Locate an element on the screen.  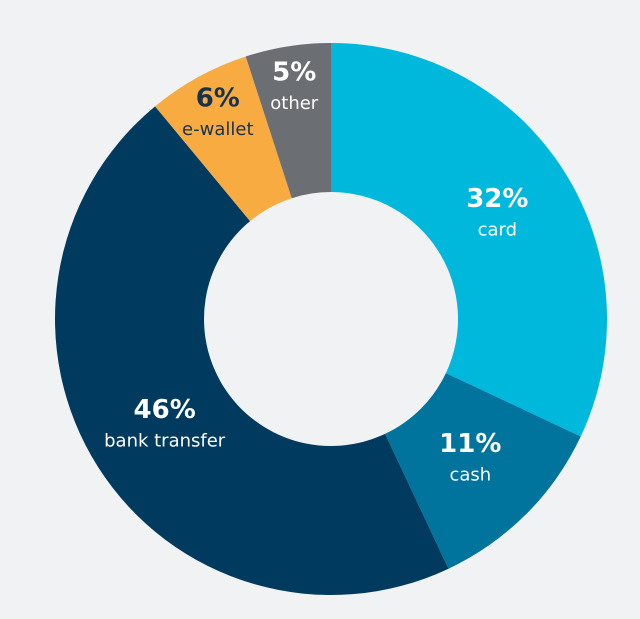
category-label: other is located at coordinates (294, 103).